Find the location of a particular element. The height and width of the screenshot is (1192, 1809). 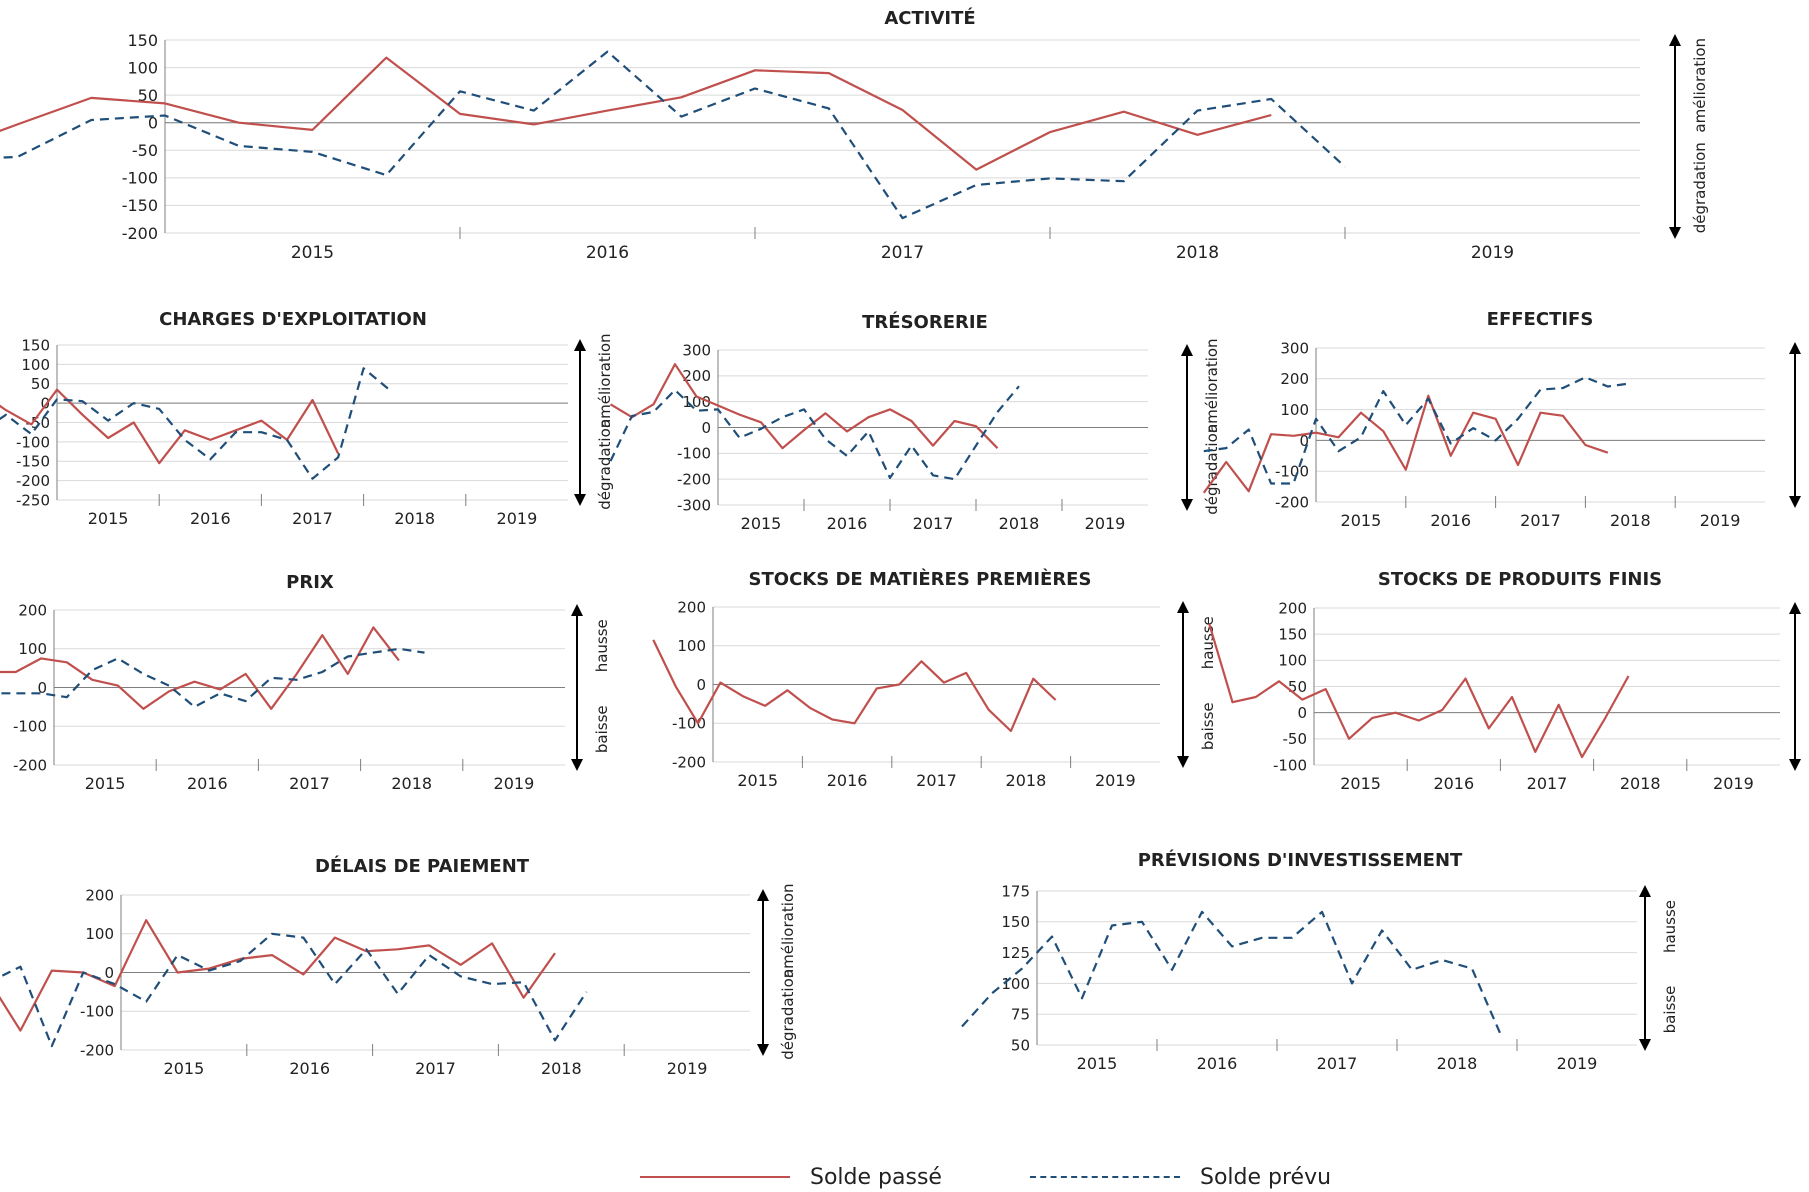

legend-label-past: Solde passé is located at coordinates (876, 1177).